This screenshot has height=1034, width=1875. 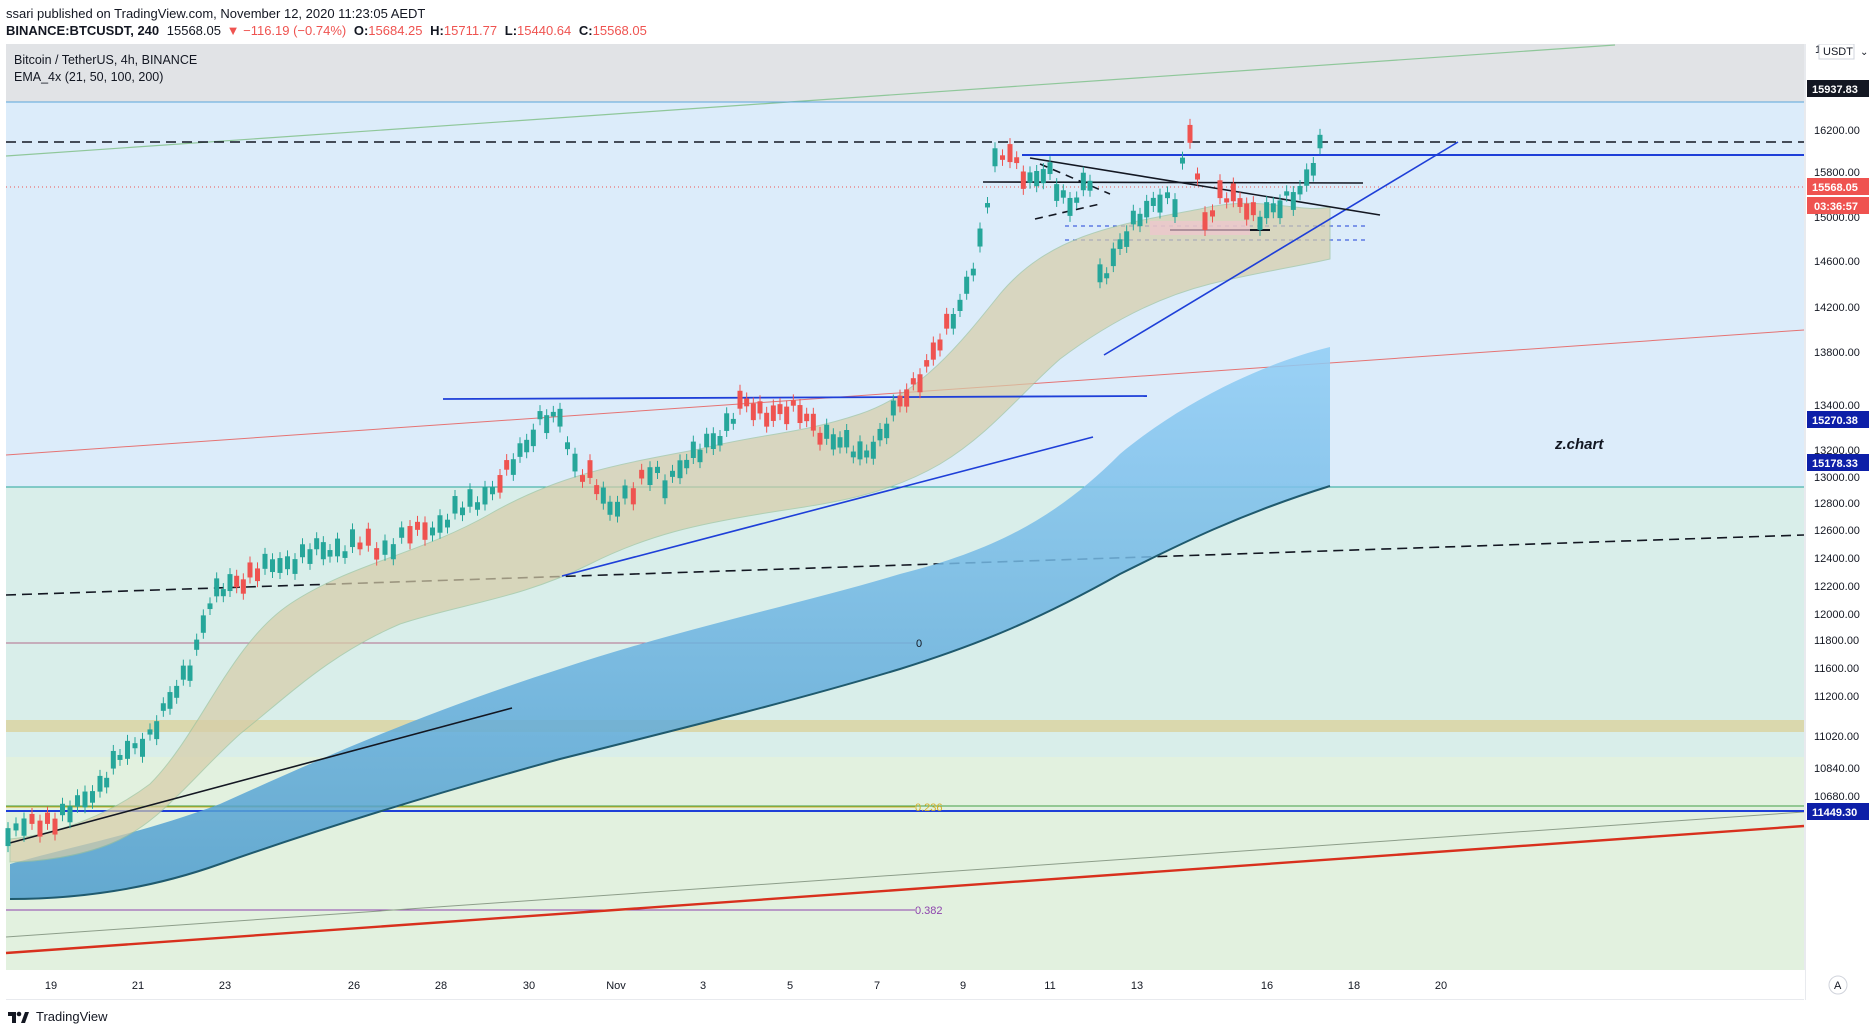 What do you see at coordinates (1837, 504) in the screenshot?
I see `price-tick-label: 12800.00` at bounding box center [1837, 504].